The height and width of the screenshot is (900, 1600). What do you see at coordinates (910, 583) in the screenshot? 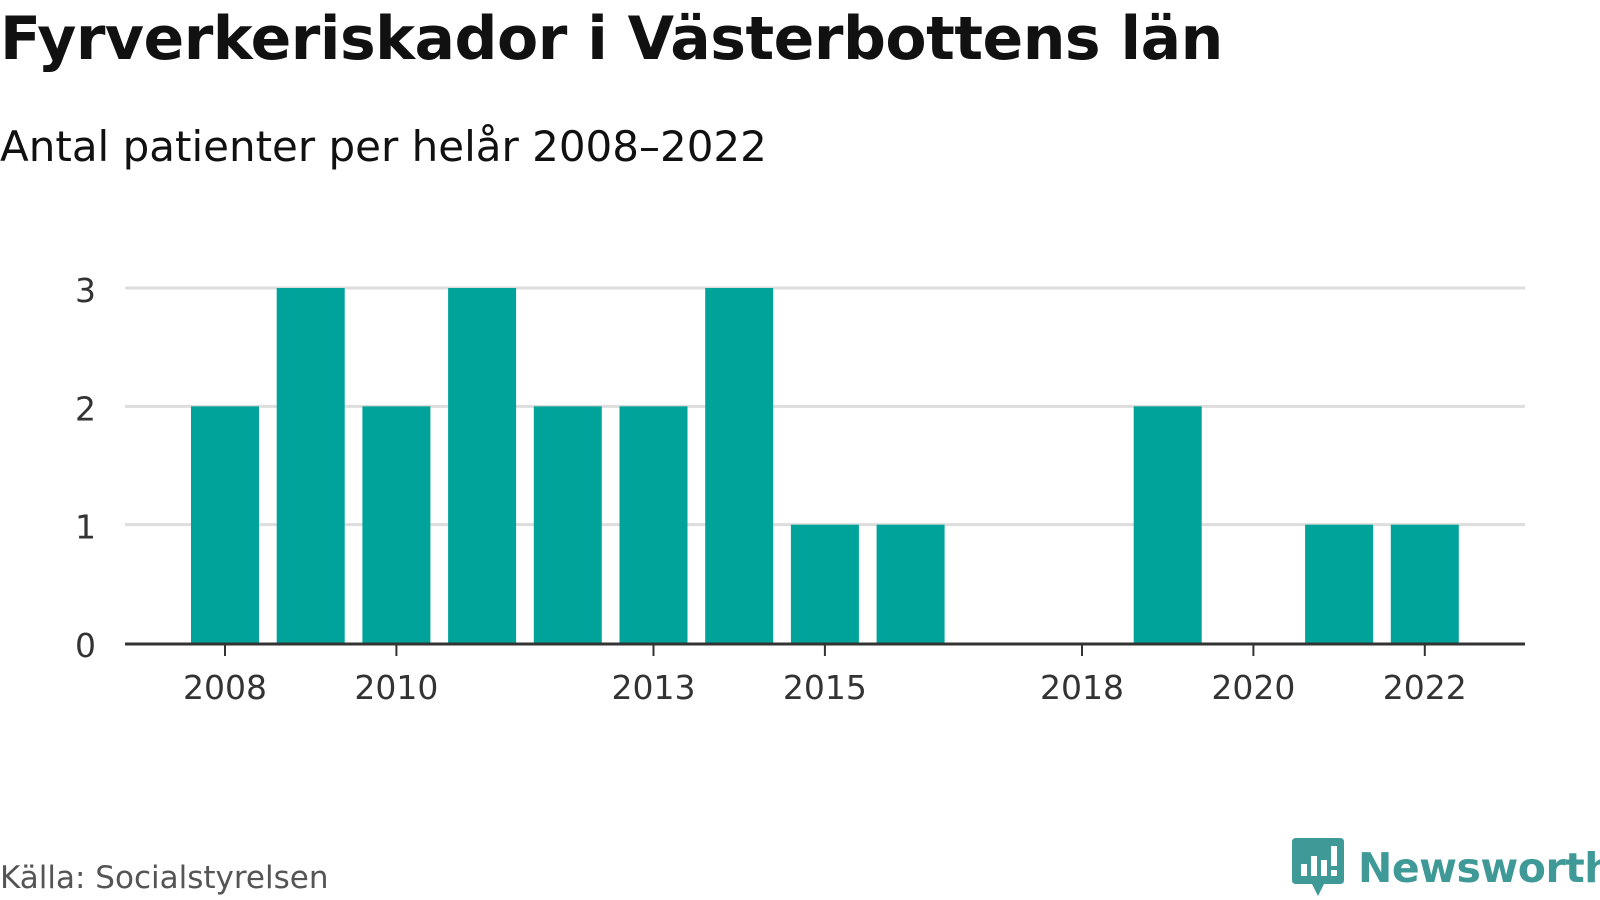
I see `bar-2016` at bounding box center [910, 583].